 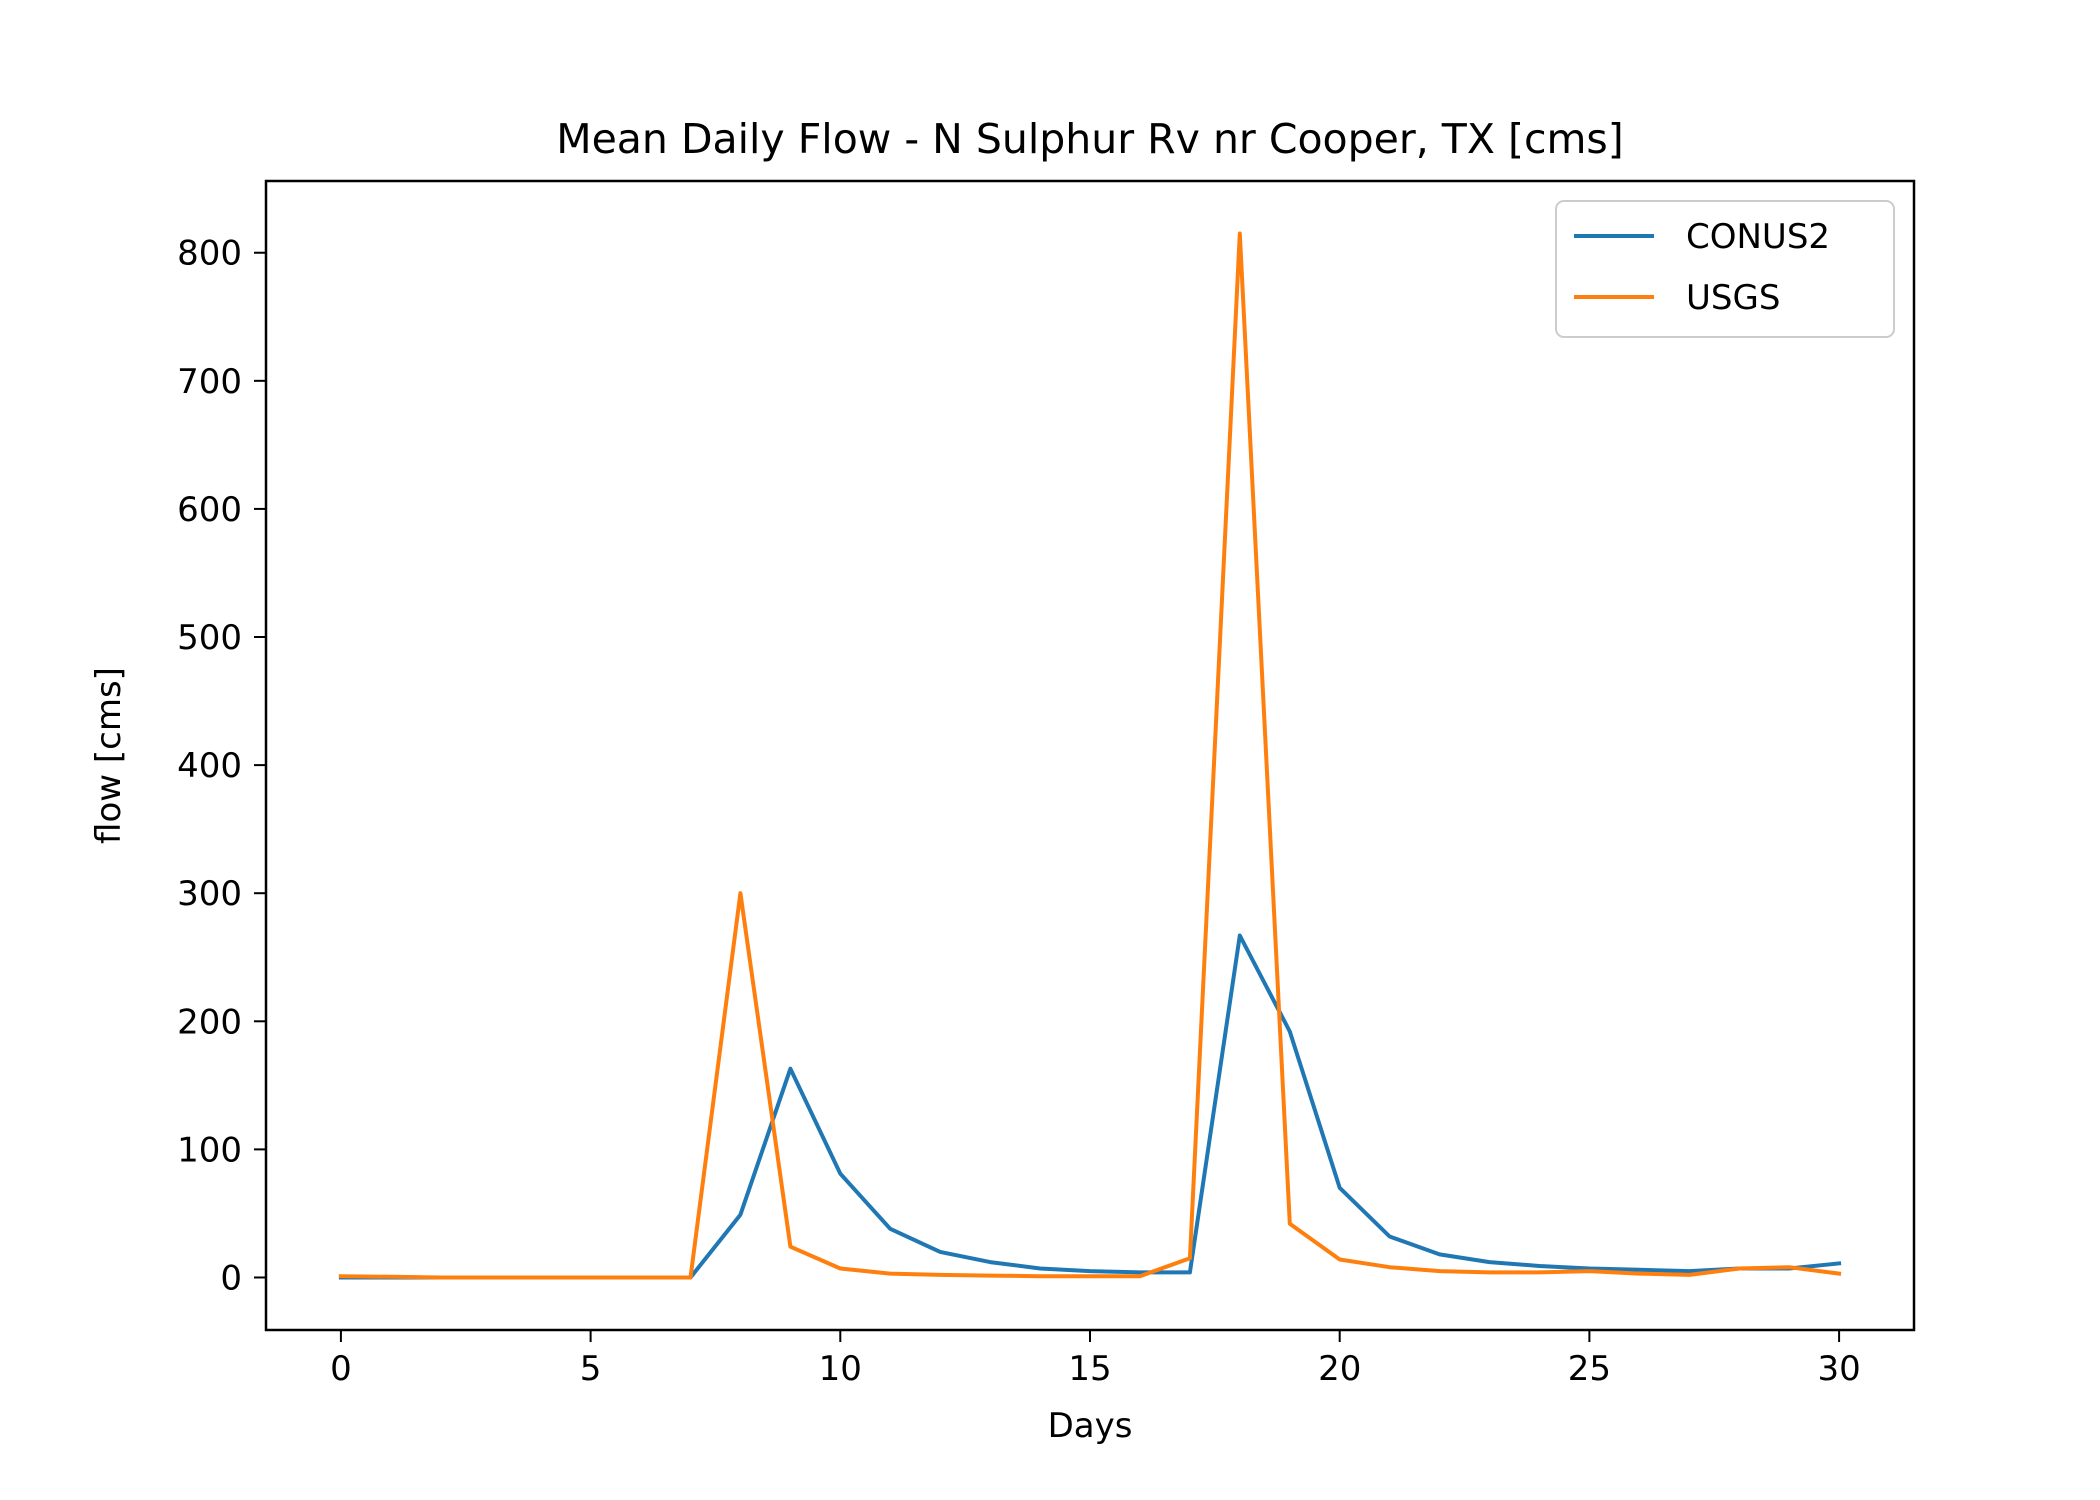 I want to click on x-tick-label: 30, so click(x=1838, y=1369).